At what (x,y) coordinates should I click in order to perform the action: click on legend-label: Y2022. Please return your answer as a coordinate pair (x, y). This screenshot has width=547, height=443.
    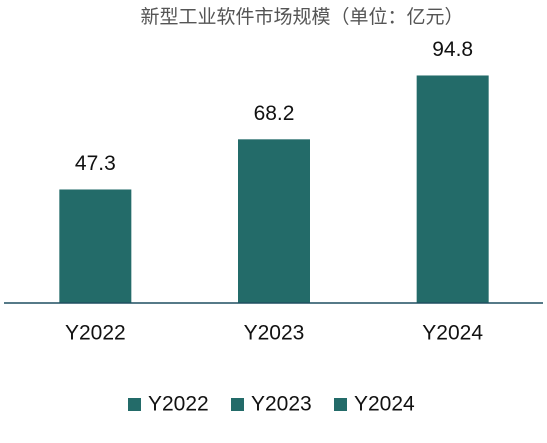
    Looking at the image, I should click on (178, 404).